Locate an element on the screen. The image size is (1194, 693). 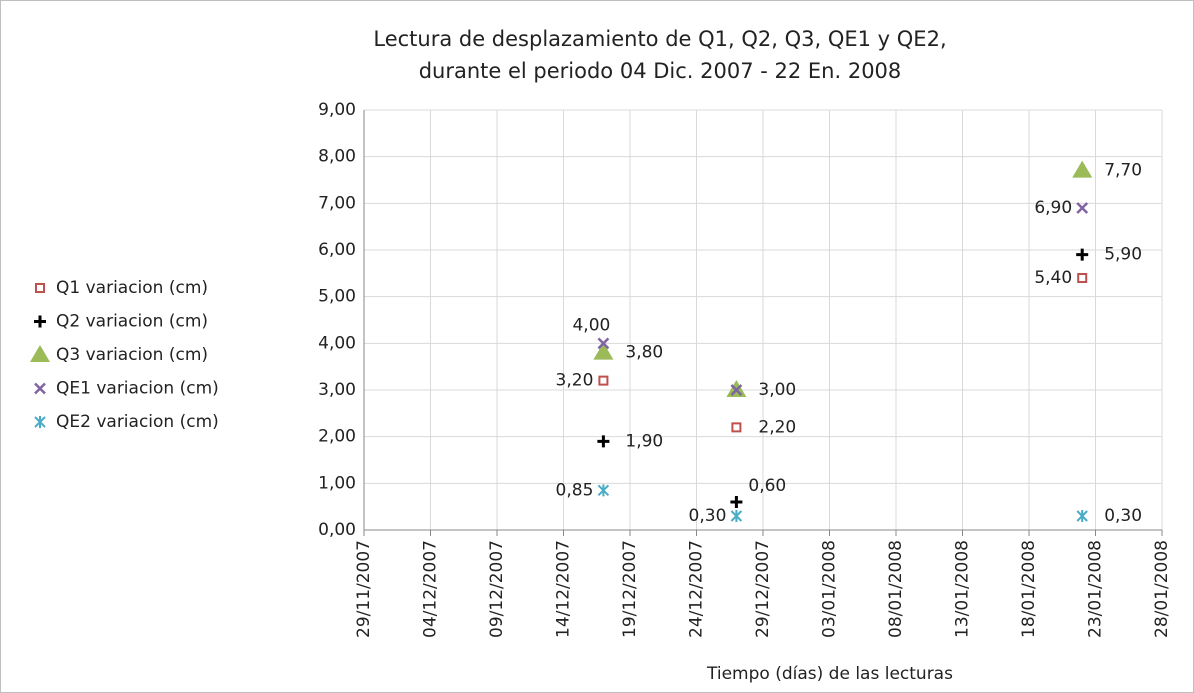
x-tick-label: 13/01/2008 is located at coordinates (963, 589).